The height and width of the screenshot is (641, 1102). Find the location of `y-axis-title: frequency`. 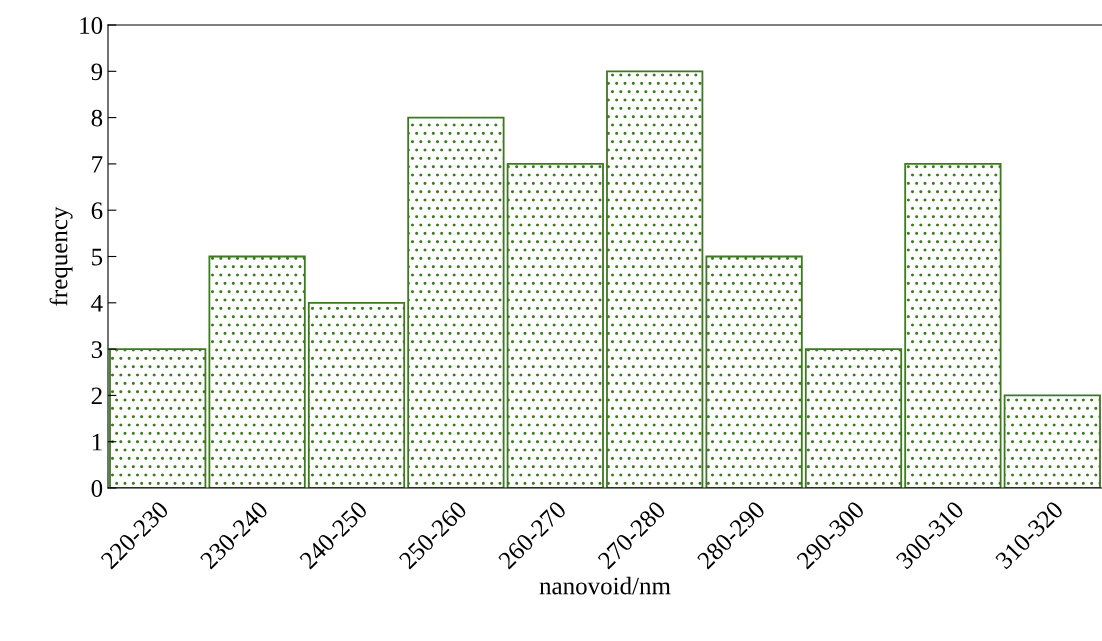

y-axis-title: frequency is located at coordinates (61, 256).